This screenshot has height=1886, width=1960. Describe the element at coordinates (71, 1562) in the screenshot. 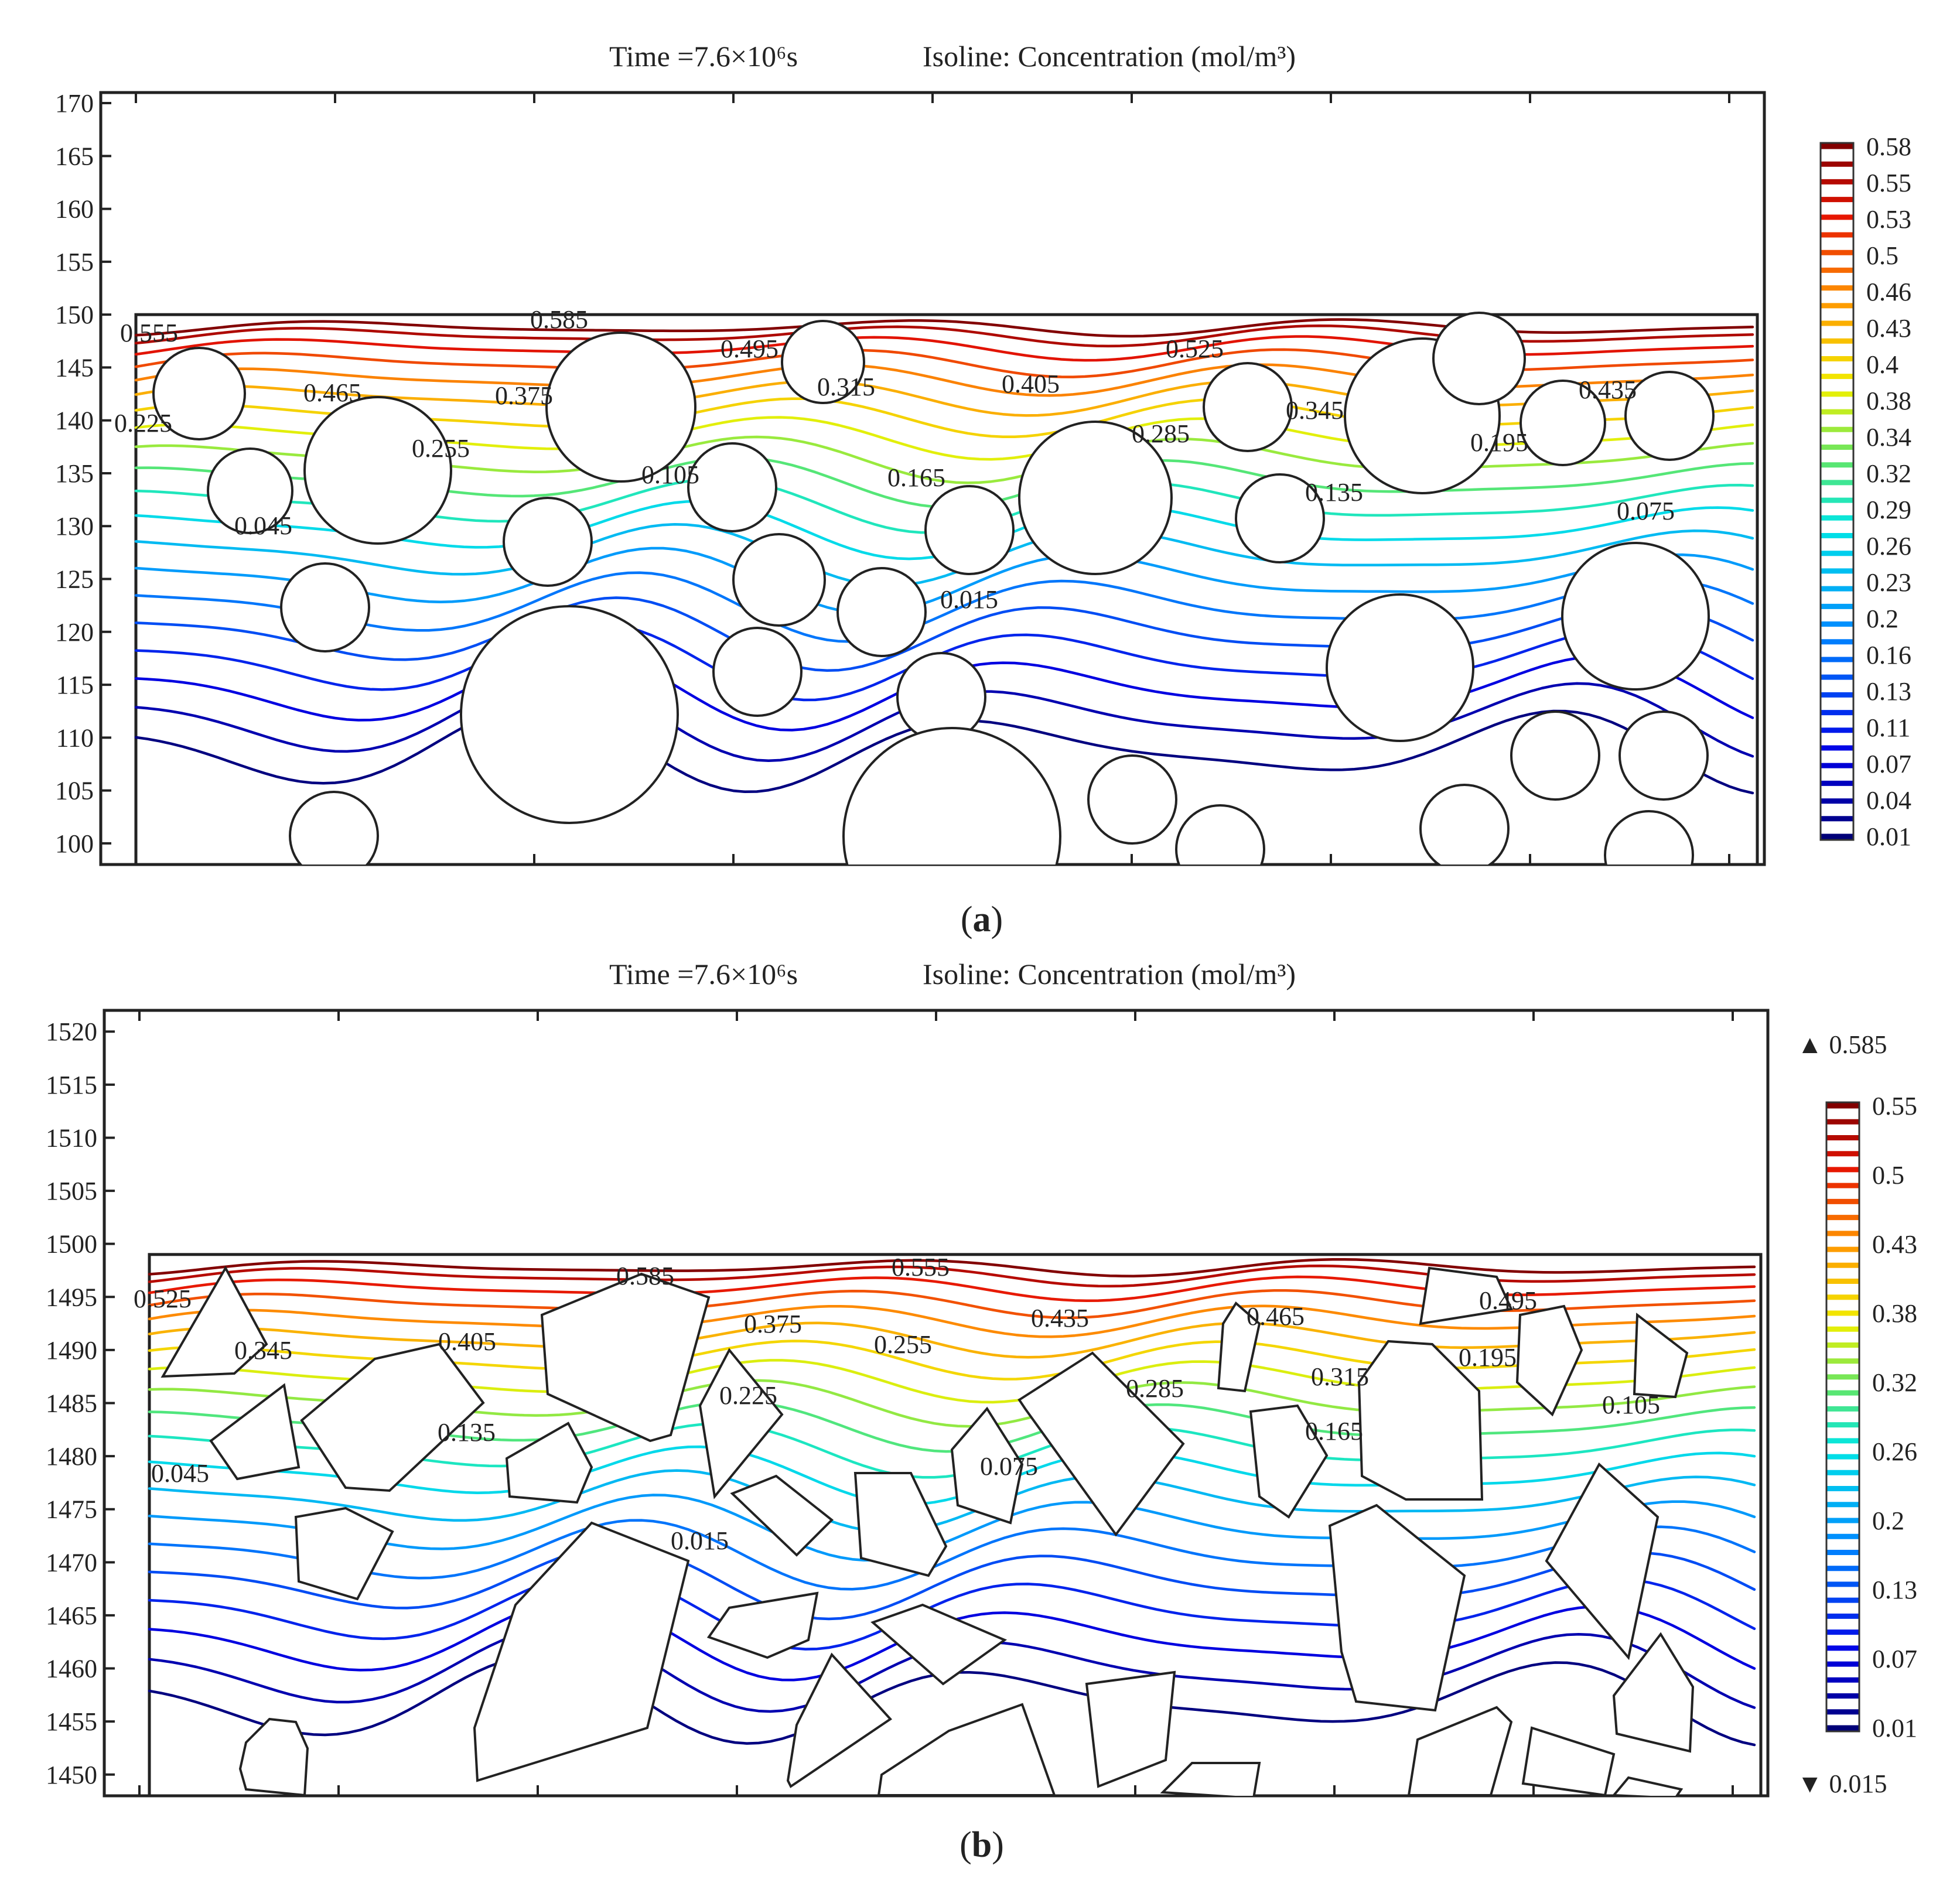

I see `panel-b-ytick-label: 1470` at that location.